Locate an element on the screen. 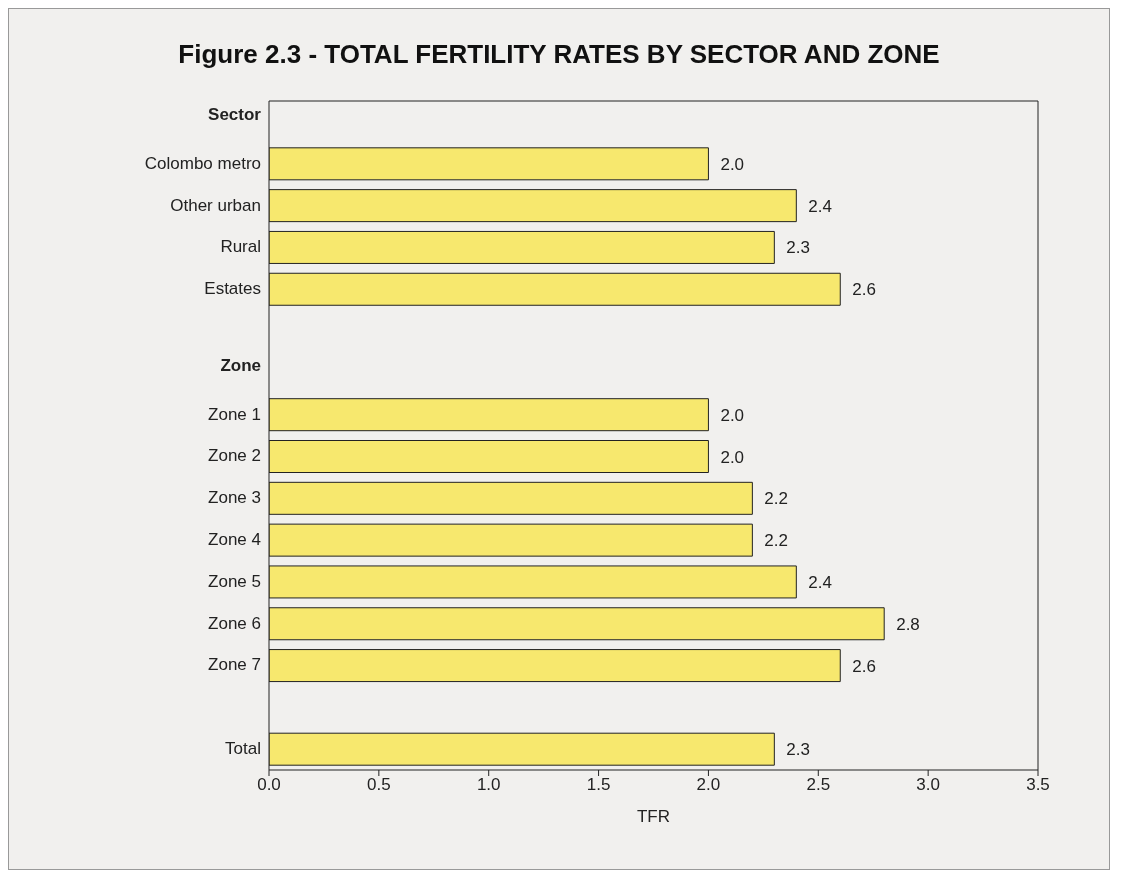  y-tick-label: Sector is located at coordinates (235, 114).